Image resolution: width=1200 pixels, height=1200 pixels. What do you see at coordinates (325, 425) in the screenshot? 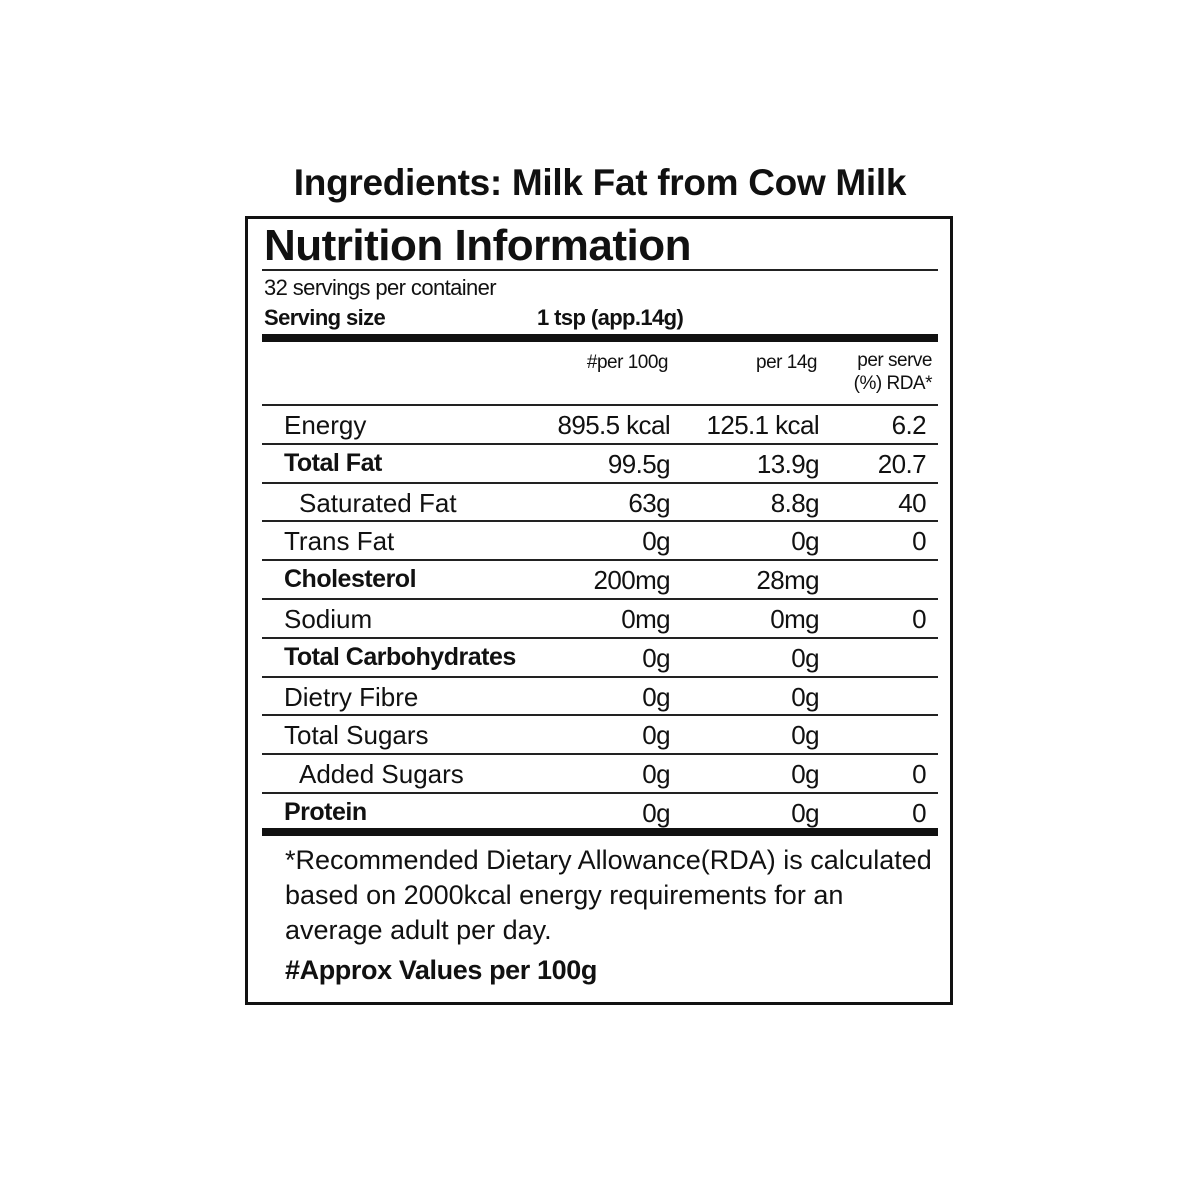
I see `nutrient-name: Energy` at bounding box center [325, 425].